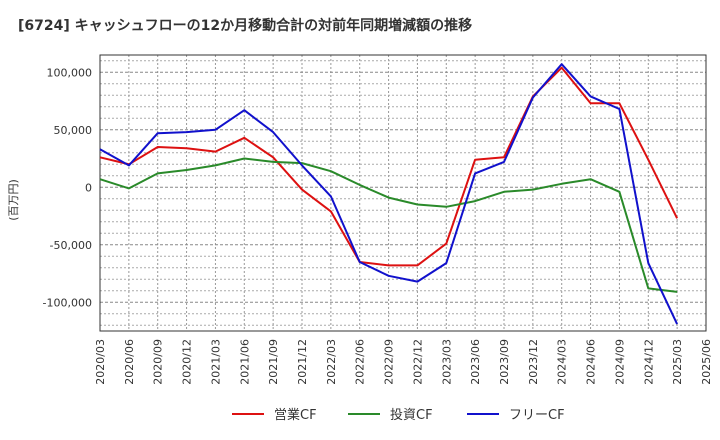 The width and height of the screenshot is (720, 440). I want to click on x-tick-label: 2020/09, so click(158, 362).